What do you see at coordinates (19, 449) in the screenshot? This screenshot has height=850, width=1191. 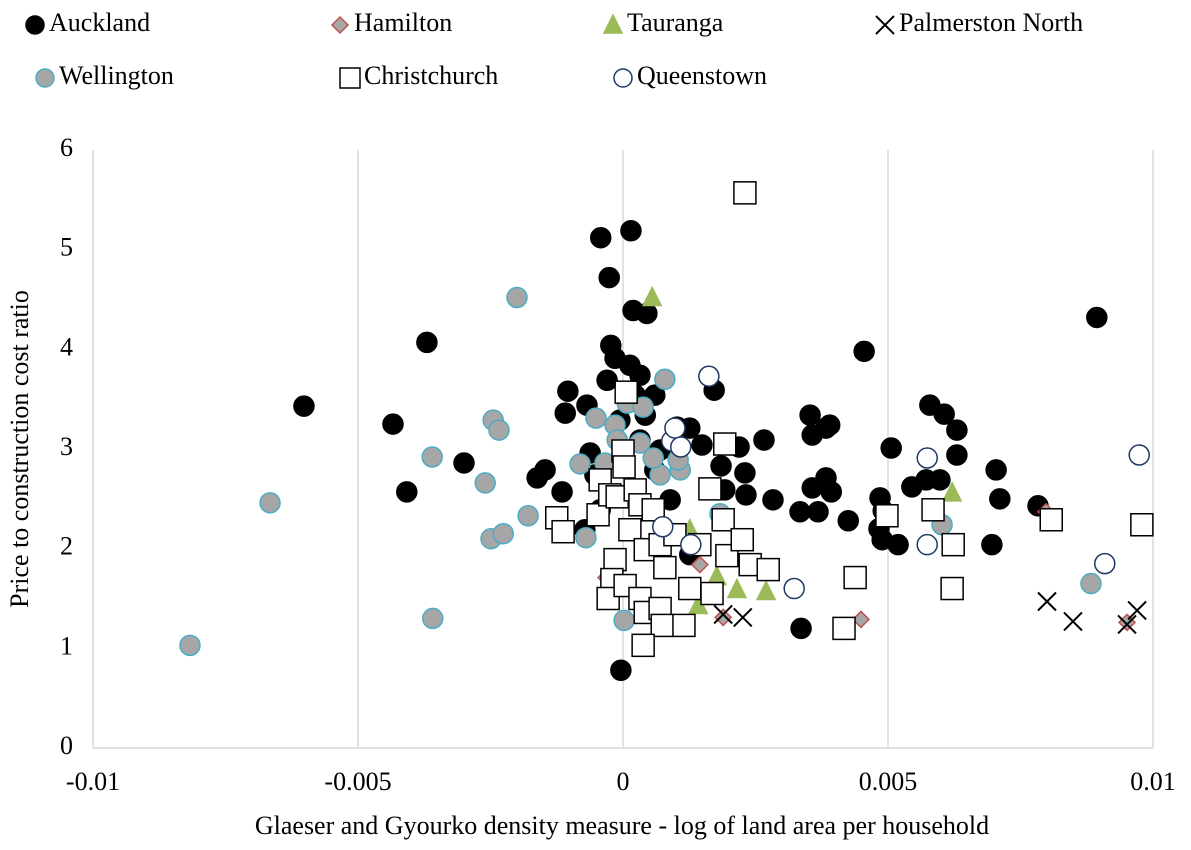 I see `y-axis-label: Price to construction cost ratio` at bounding box center [19, 449].